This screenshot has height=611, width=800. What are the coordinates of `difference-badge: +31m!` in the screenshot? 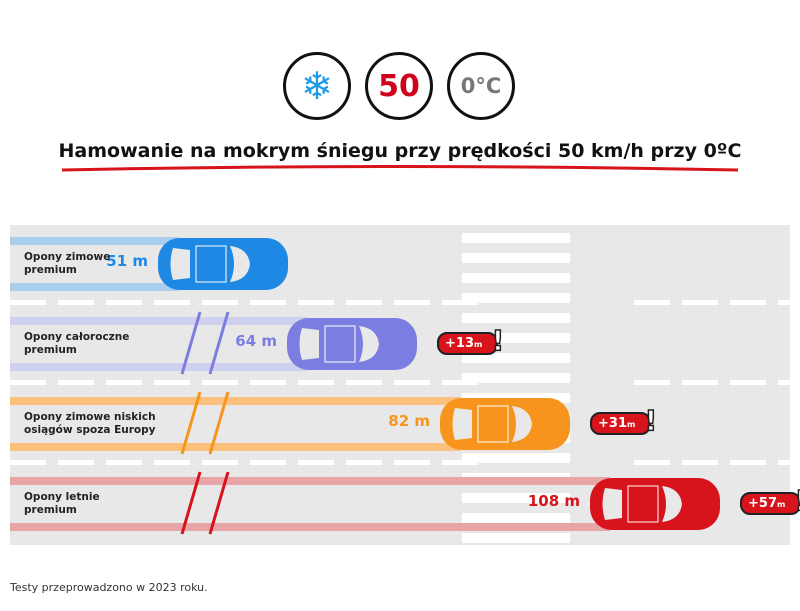 It's located at (624, 420).